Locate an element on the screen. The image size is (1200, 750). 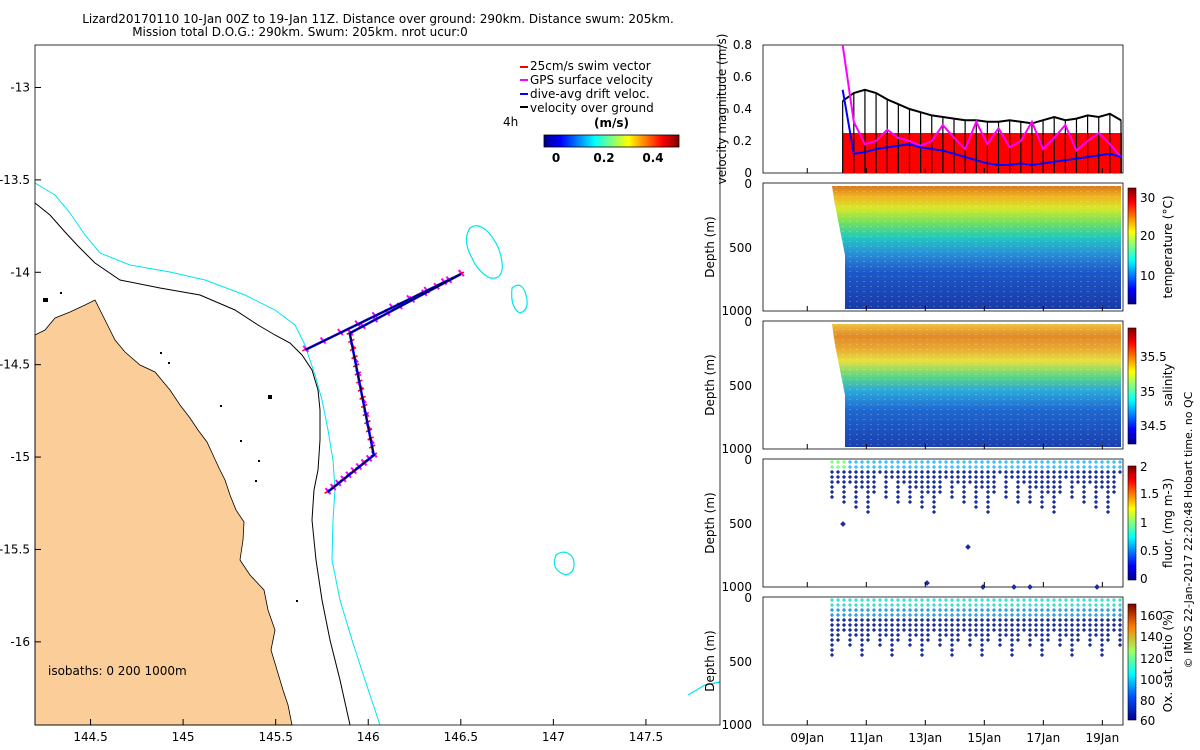
date-tick-label: 09Jan is located at coordinates (807, 738).